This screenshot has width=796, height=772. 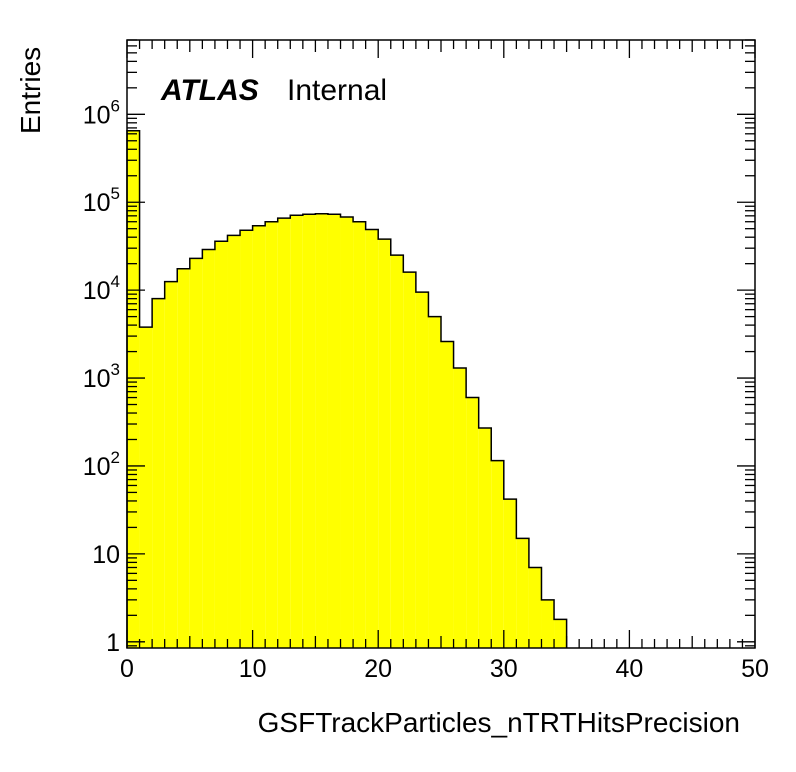 What do you see at coordinates (101, 288) in the screenshot?
I see `y-tick-label: 10⁴` at bounding box center [101, 288].